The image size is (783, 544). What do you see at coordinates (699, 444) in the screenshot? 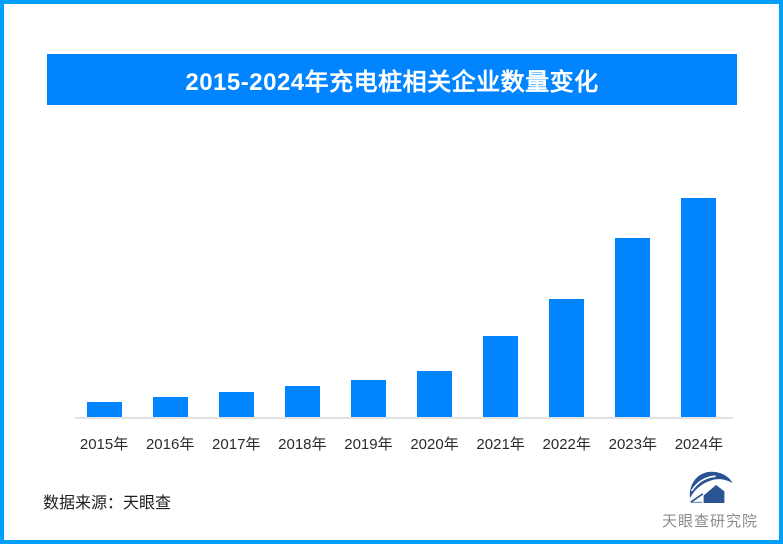
I see `x-axis-label: 2024年` at bounding box center [699, 444].